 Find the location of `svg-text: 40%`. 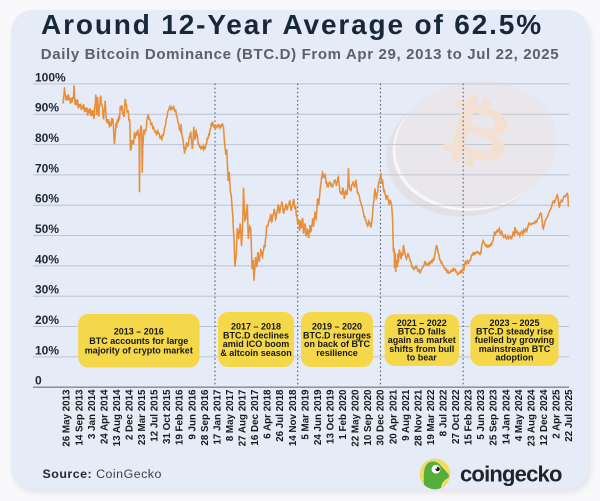

svg-text: 40% is located at coordinates (47, 259).